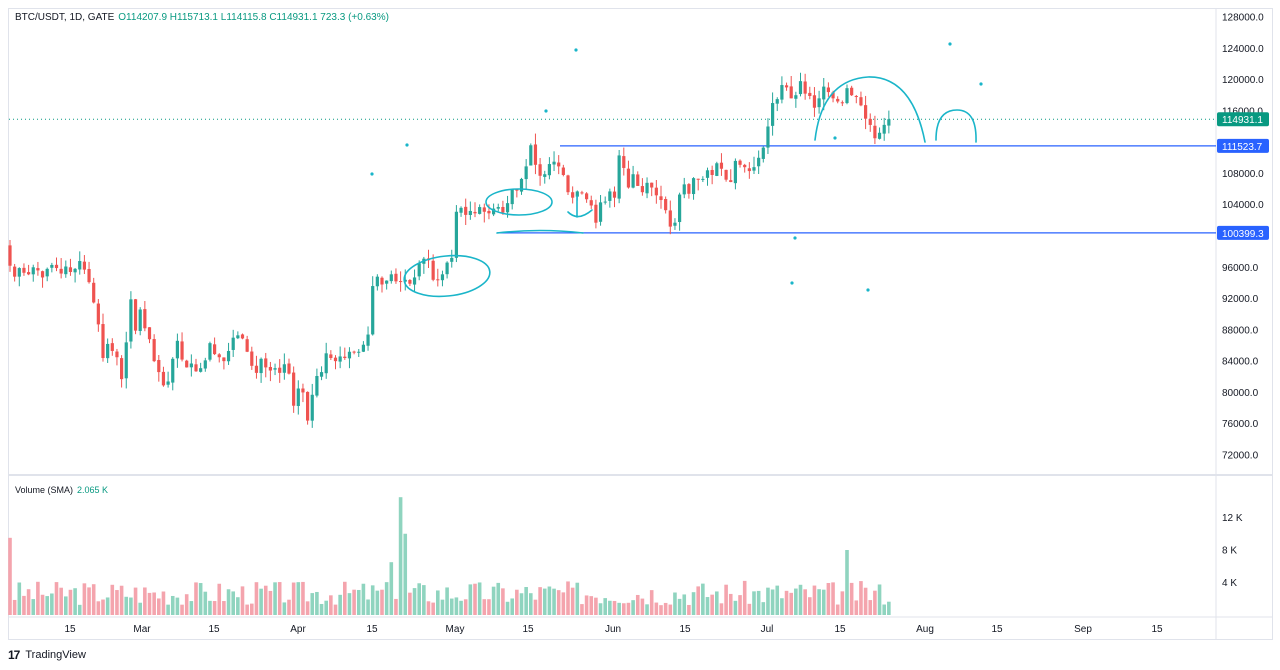 This screenshot has height=670, width=1280. I want to click on y-tick-label: 104000.0, so click(1243, 205).